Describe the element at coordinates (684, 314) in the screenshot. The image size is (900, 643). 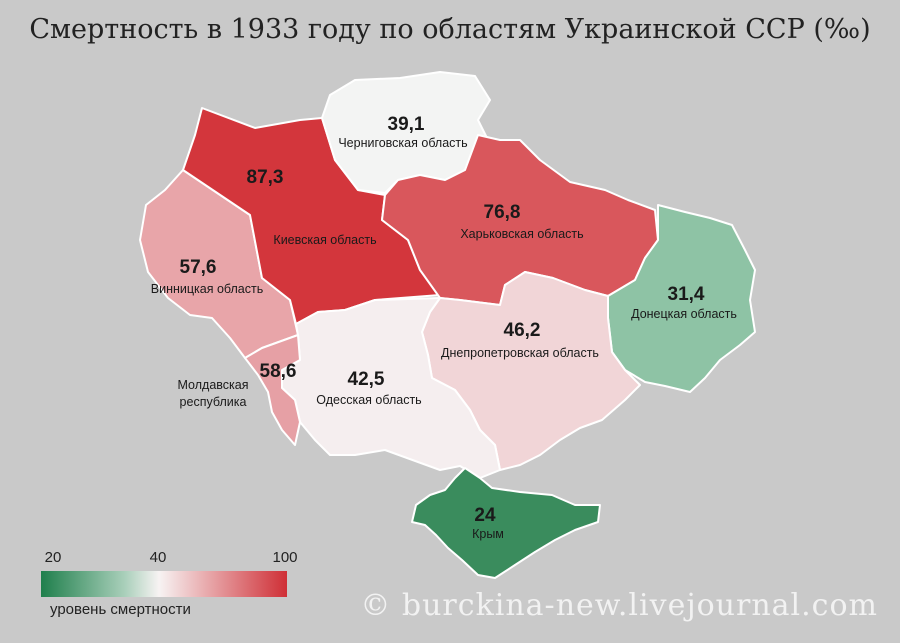
I see `label-donetsk: Донецкая область` at that location.